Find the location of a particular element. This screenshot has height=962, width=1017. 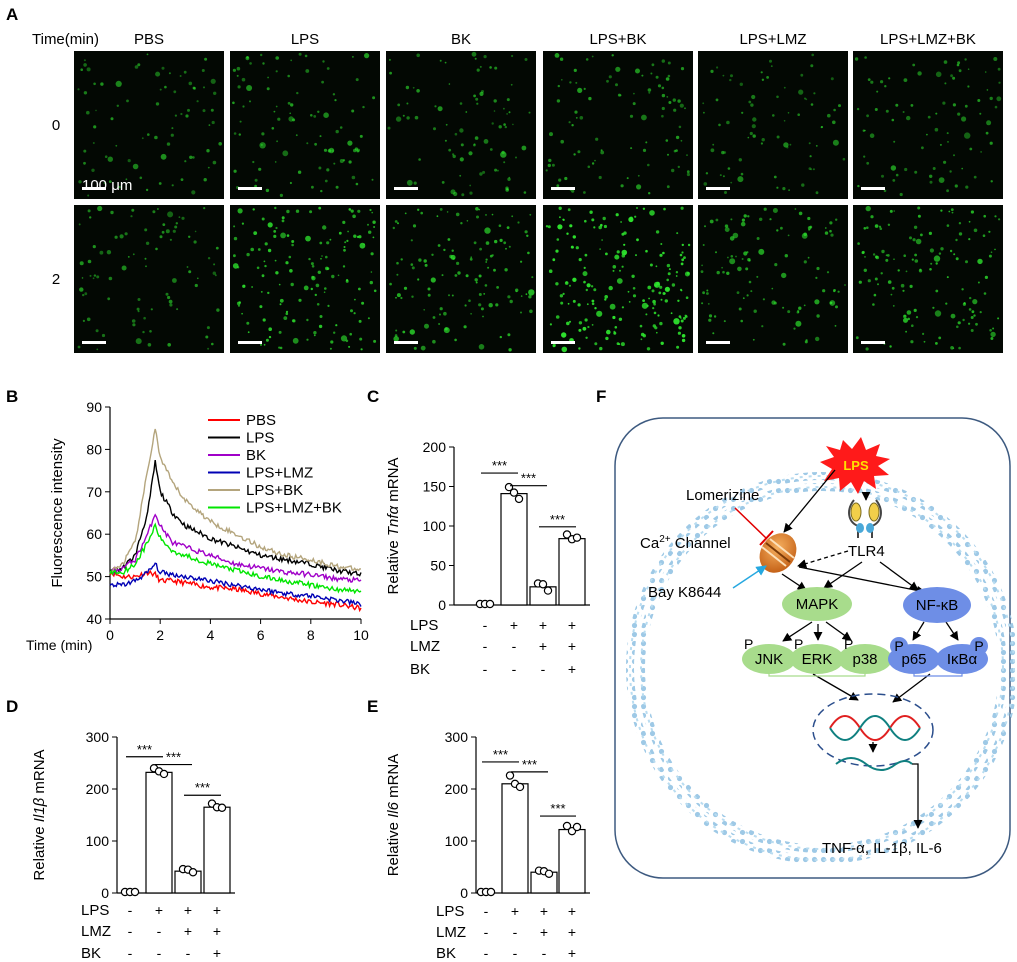

bay-activate-arrow is located at coordinates (749, 577).